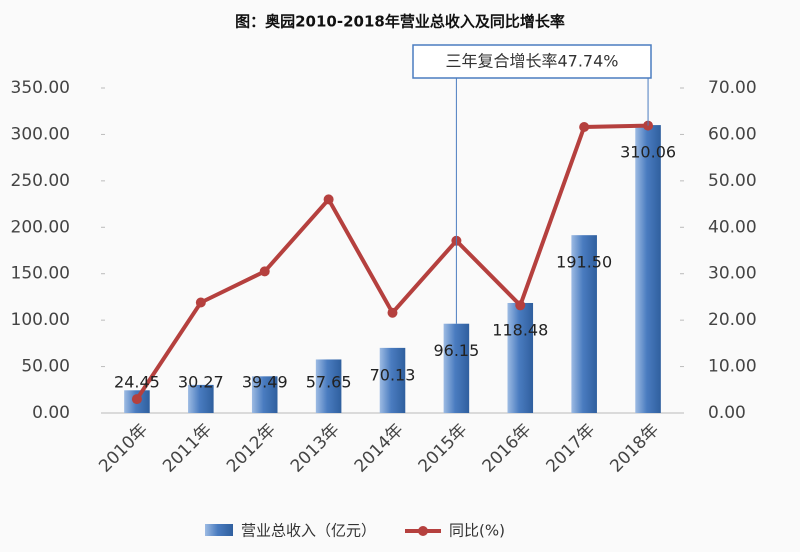  What do you see at coordinates (477, 531) in the screenshot?
I see `legend-label: 同比(%)` at bounding box center [477, 531].